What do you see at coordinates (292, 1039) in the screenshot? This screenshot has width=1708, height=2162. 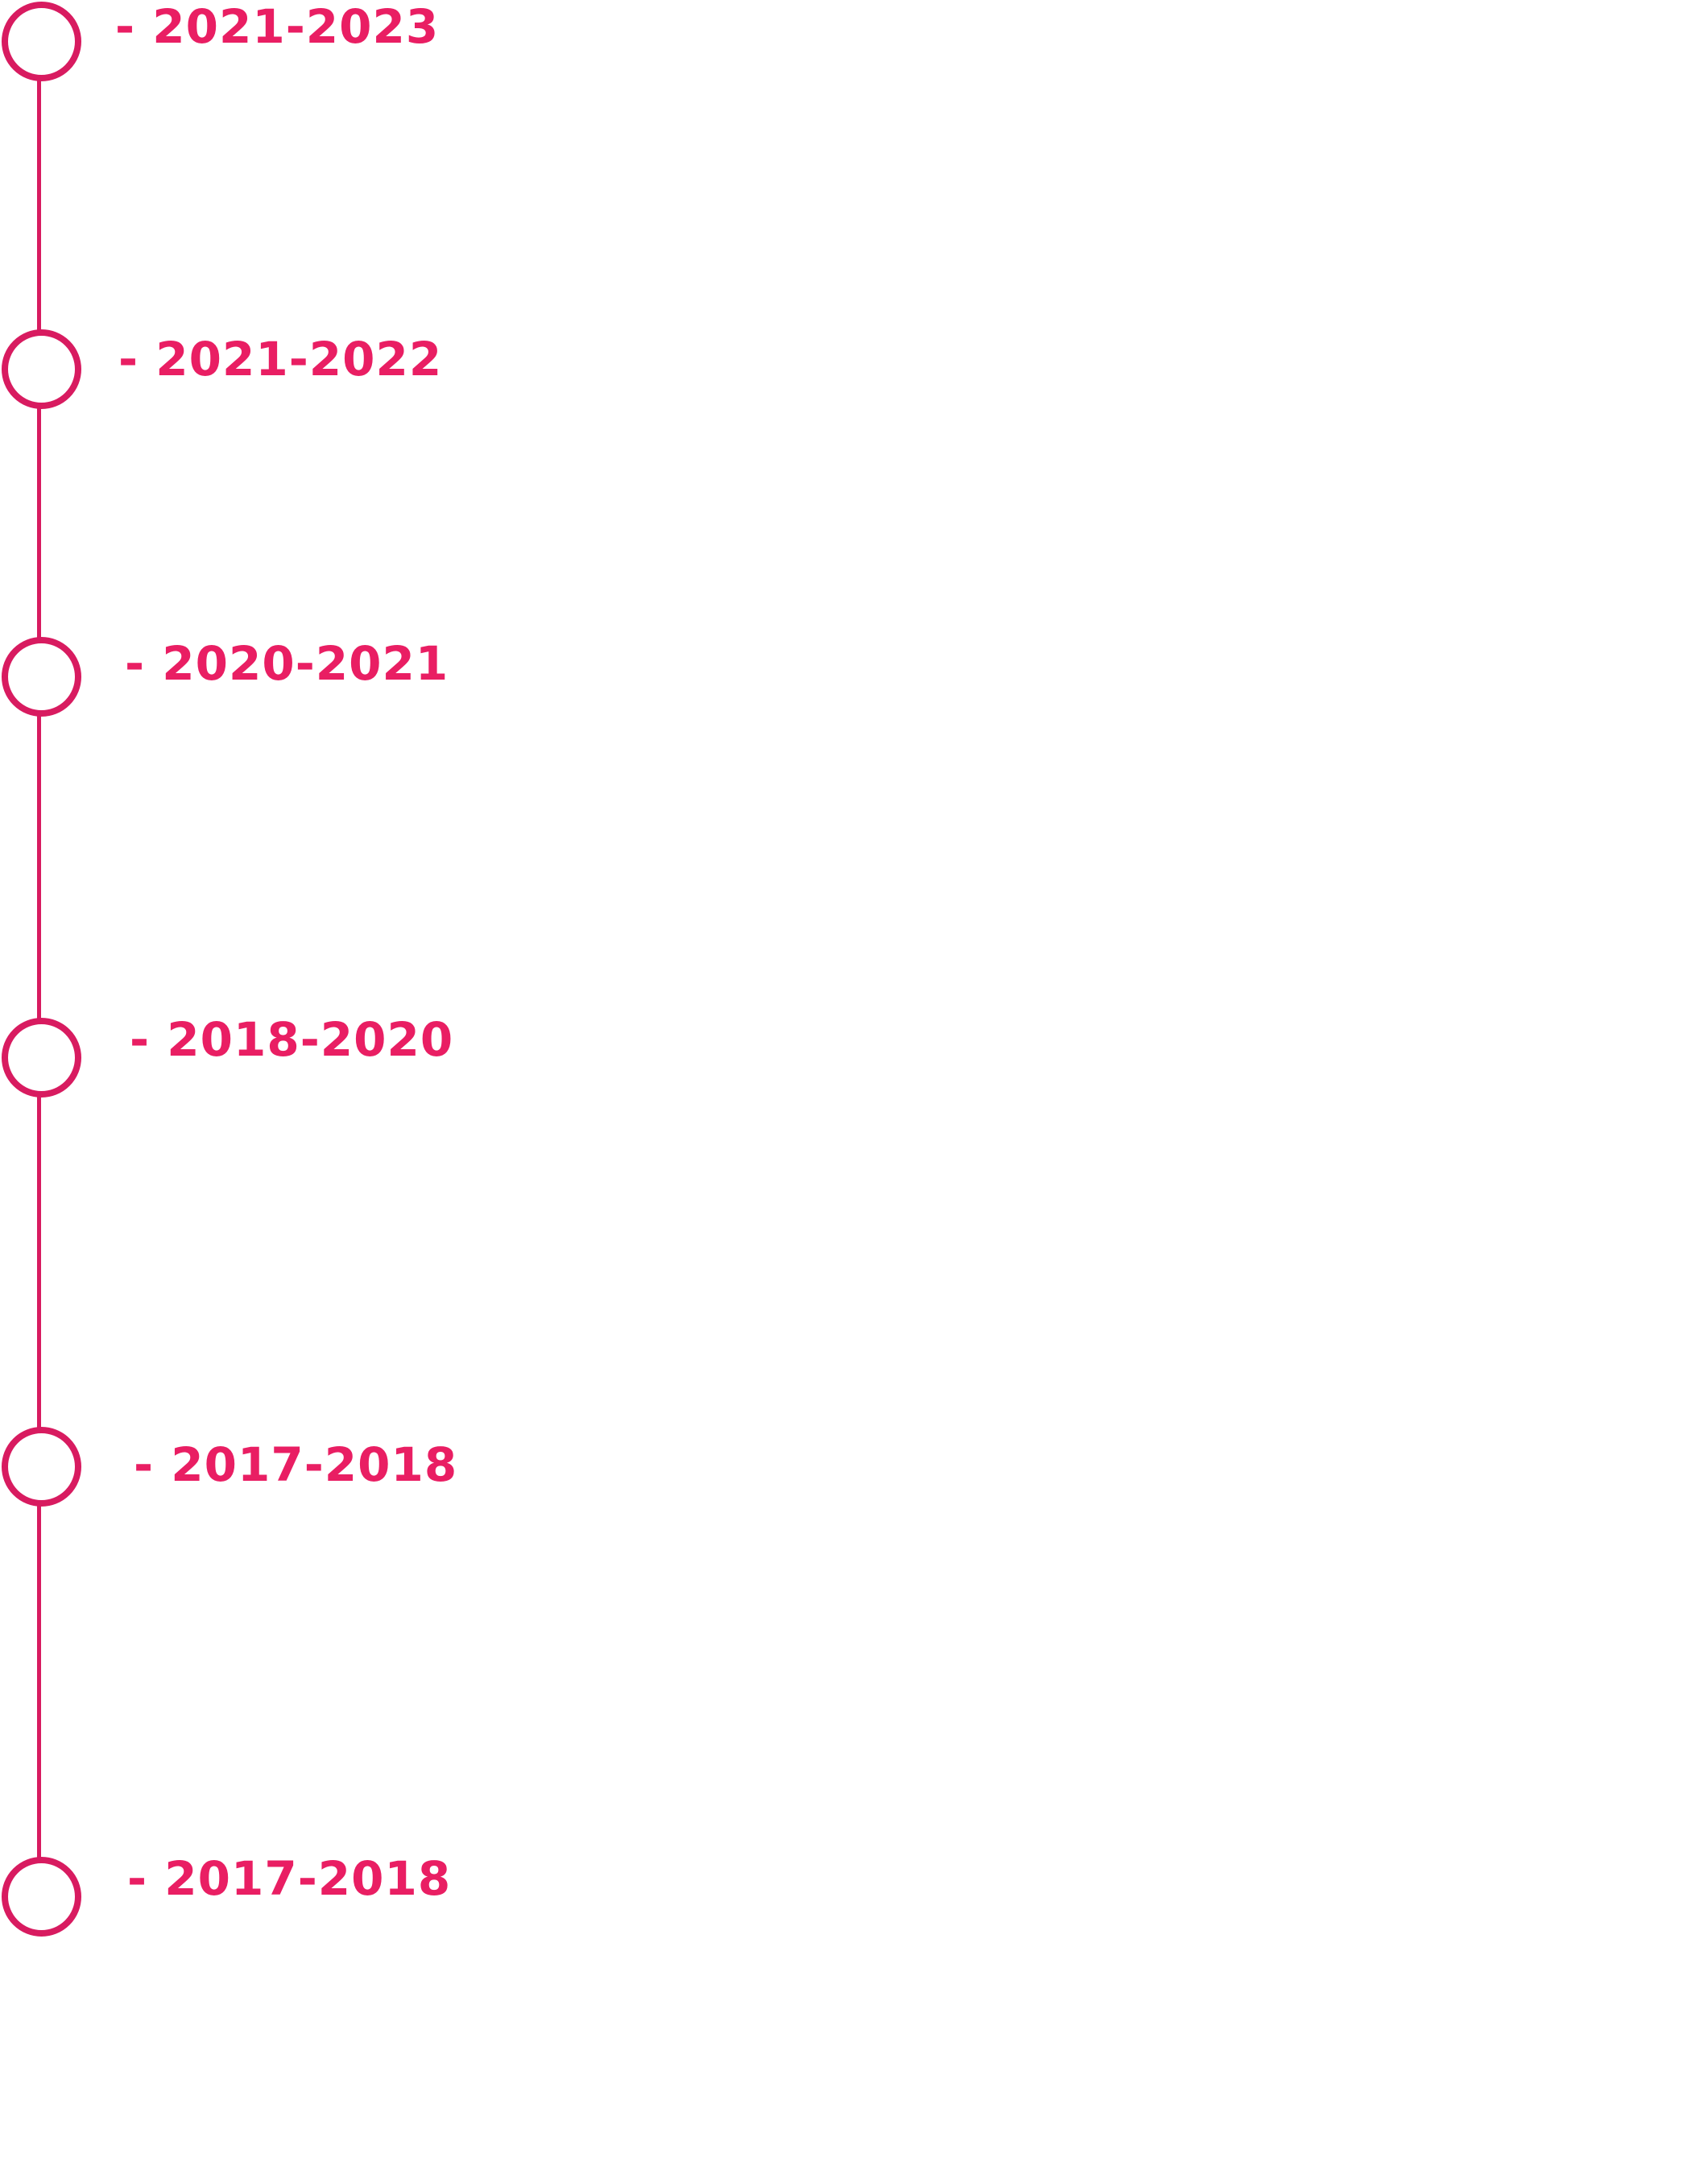 I see `timeline-date-label: - 2018-2020` at bounding box center [292, 1039].